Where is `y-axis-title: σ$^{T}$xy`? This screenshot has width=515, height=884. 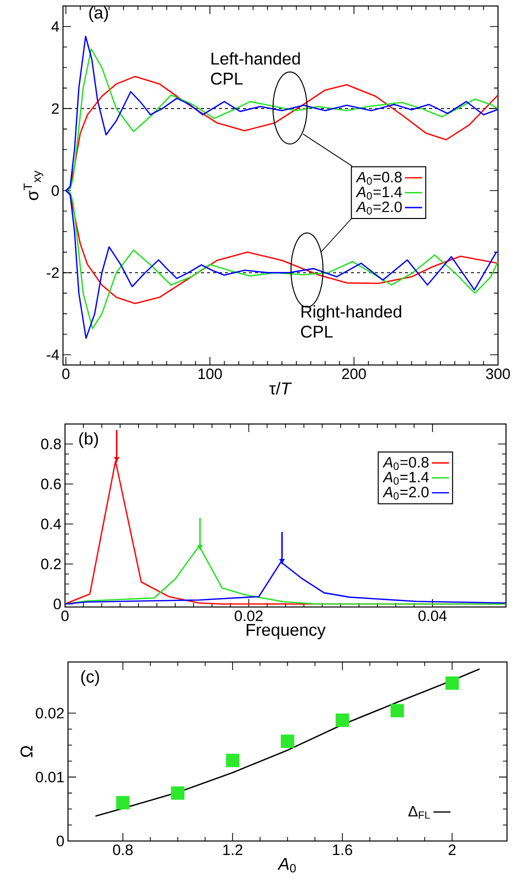 y-axis-title: σ$^{T}$xy is located at coordinates (34, 185).